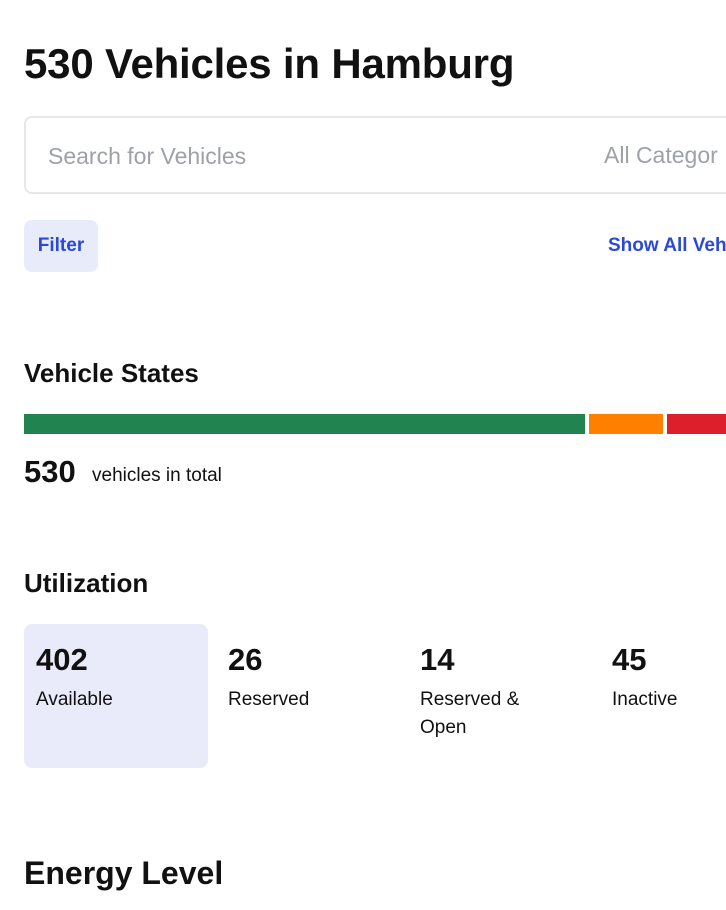 The width and height of the screenshot is (726, 910). I want to click on page-title: 530 Vehicles in Hamburg, so click(269, 63).